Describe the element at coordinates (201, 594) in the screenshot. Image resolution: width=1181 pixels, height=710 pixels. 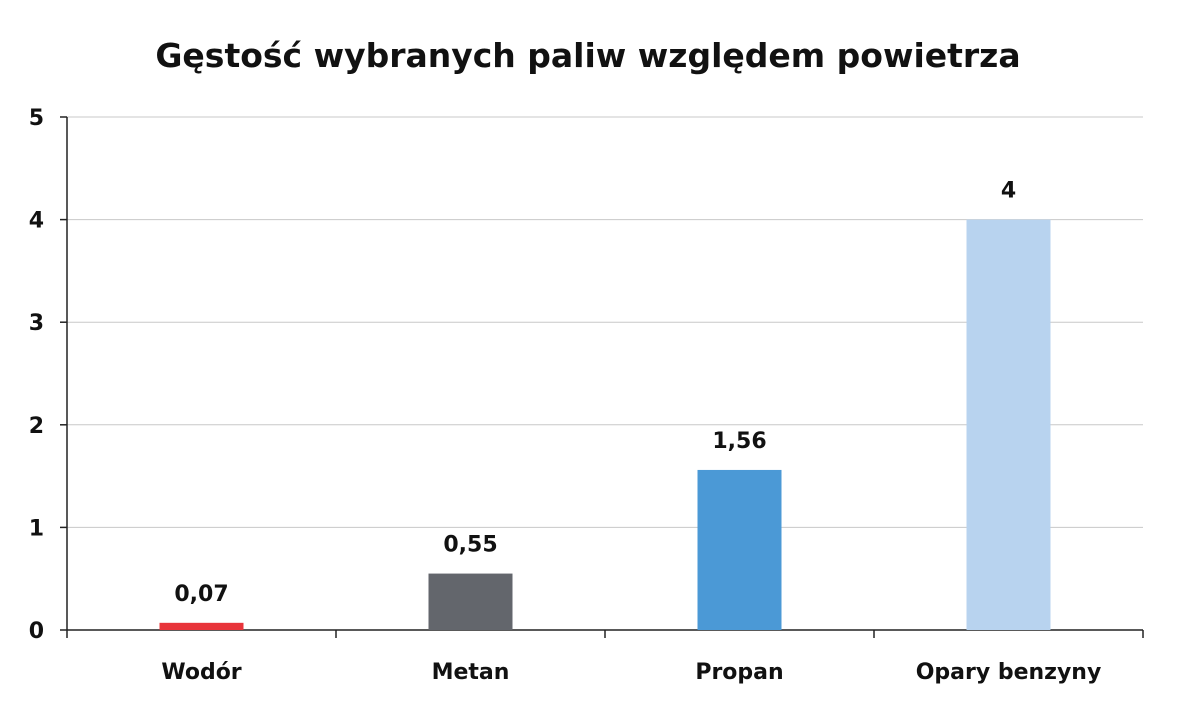
I see `data-label: 0,07` at that location.